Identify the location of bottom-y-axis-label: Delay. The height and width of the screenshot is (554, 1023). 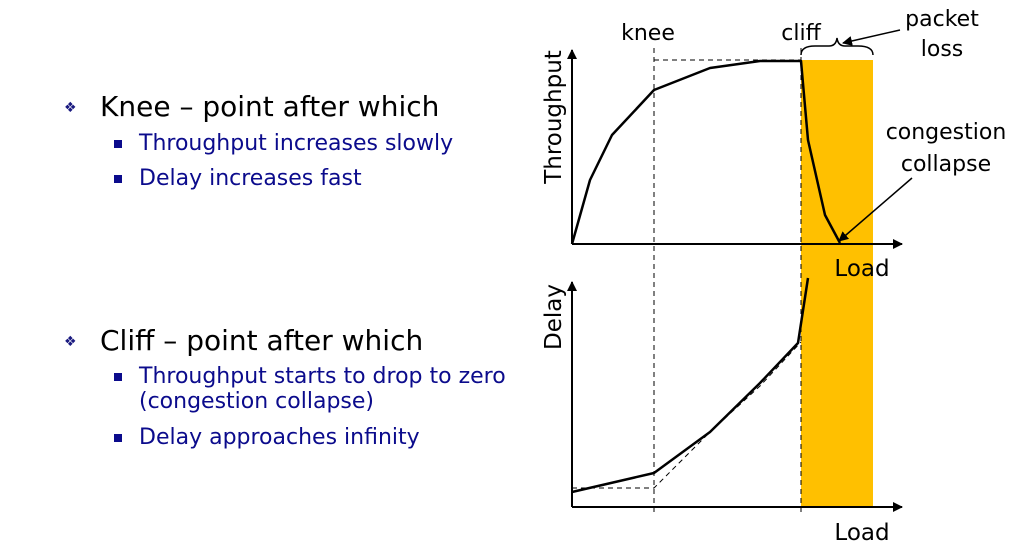
(554, 317).